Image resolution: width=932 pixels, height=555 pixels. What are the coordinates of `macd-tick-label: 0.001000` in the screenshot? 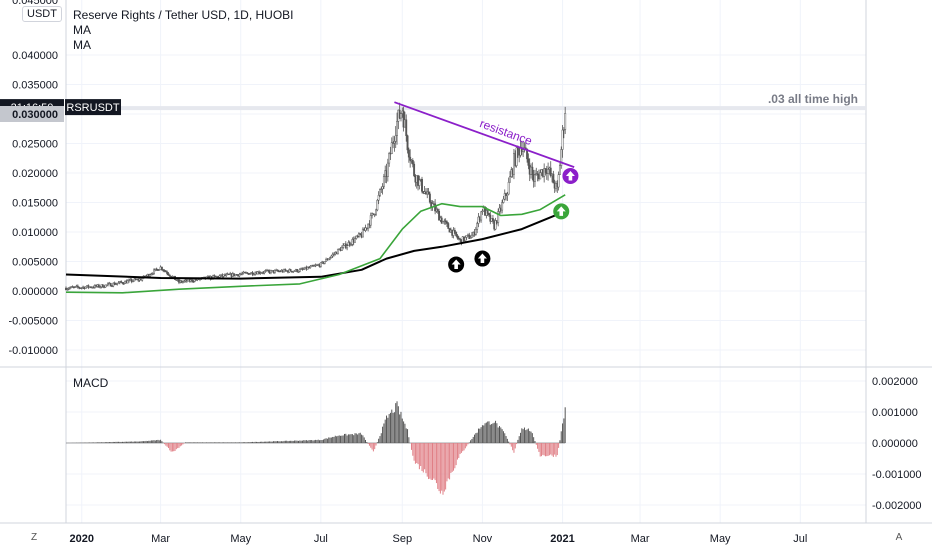 It's located at (895, 413).